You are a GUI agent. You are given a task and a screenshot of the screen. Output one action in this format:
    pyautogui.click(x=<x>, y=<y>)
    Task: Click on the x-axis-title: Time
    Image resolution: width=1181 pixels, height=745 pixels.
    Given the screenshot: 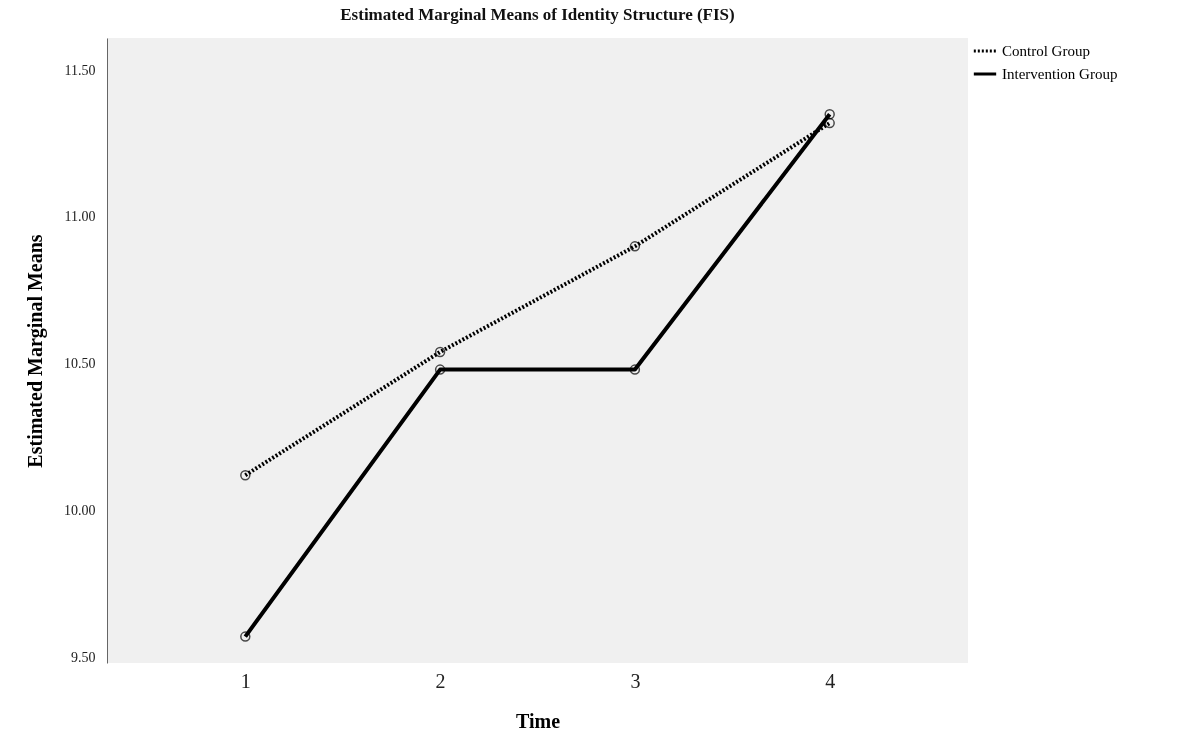 What is the action you would take?
    pyautogui.click(x=538, y=720)
    